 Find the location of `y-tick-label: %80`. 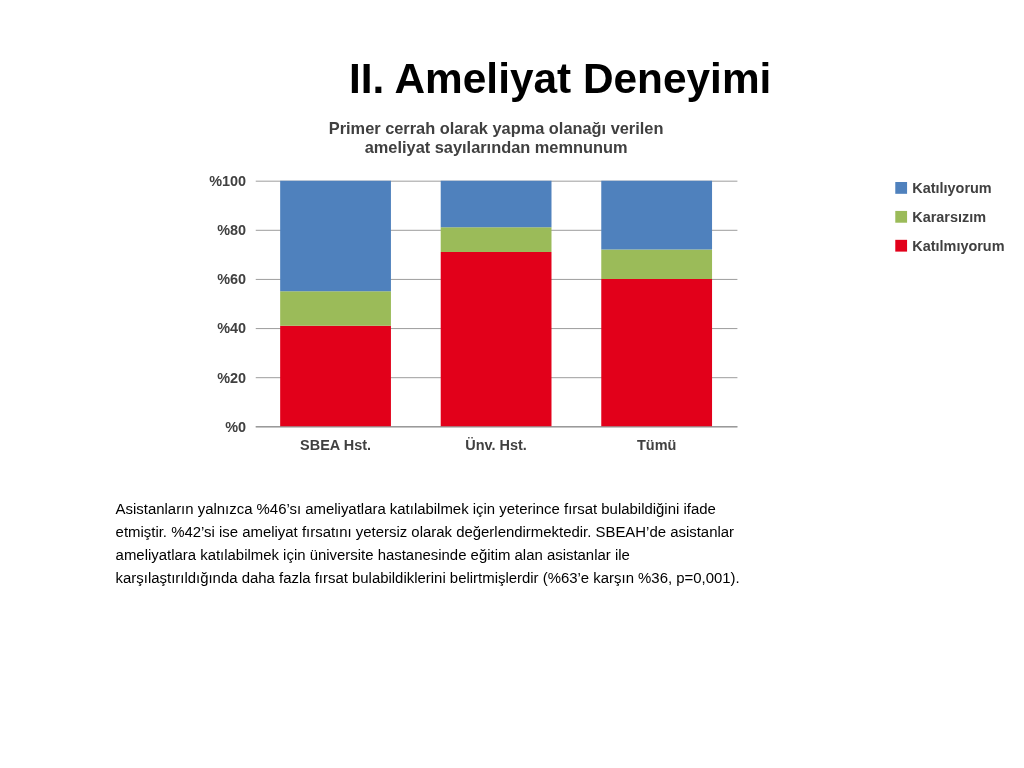

y-tick-label: %80 is located at coordinates (232, 230).